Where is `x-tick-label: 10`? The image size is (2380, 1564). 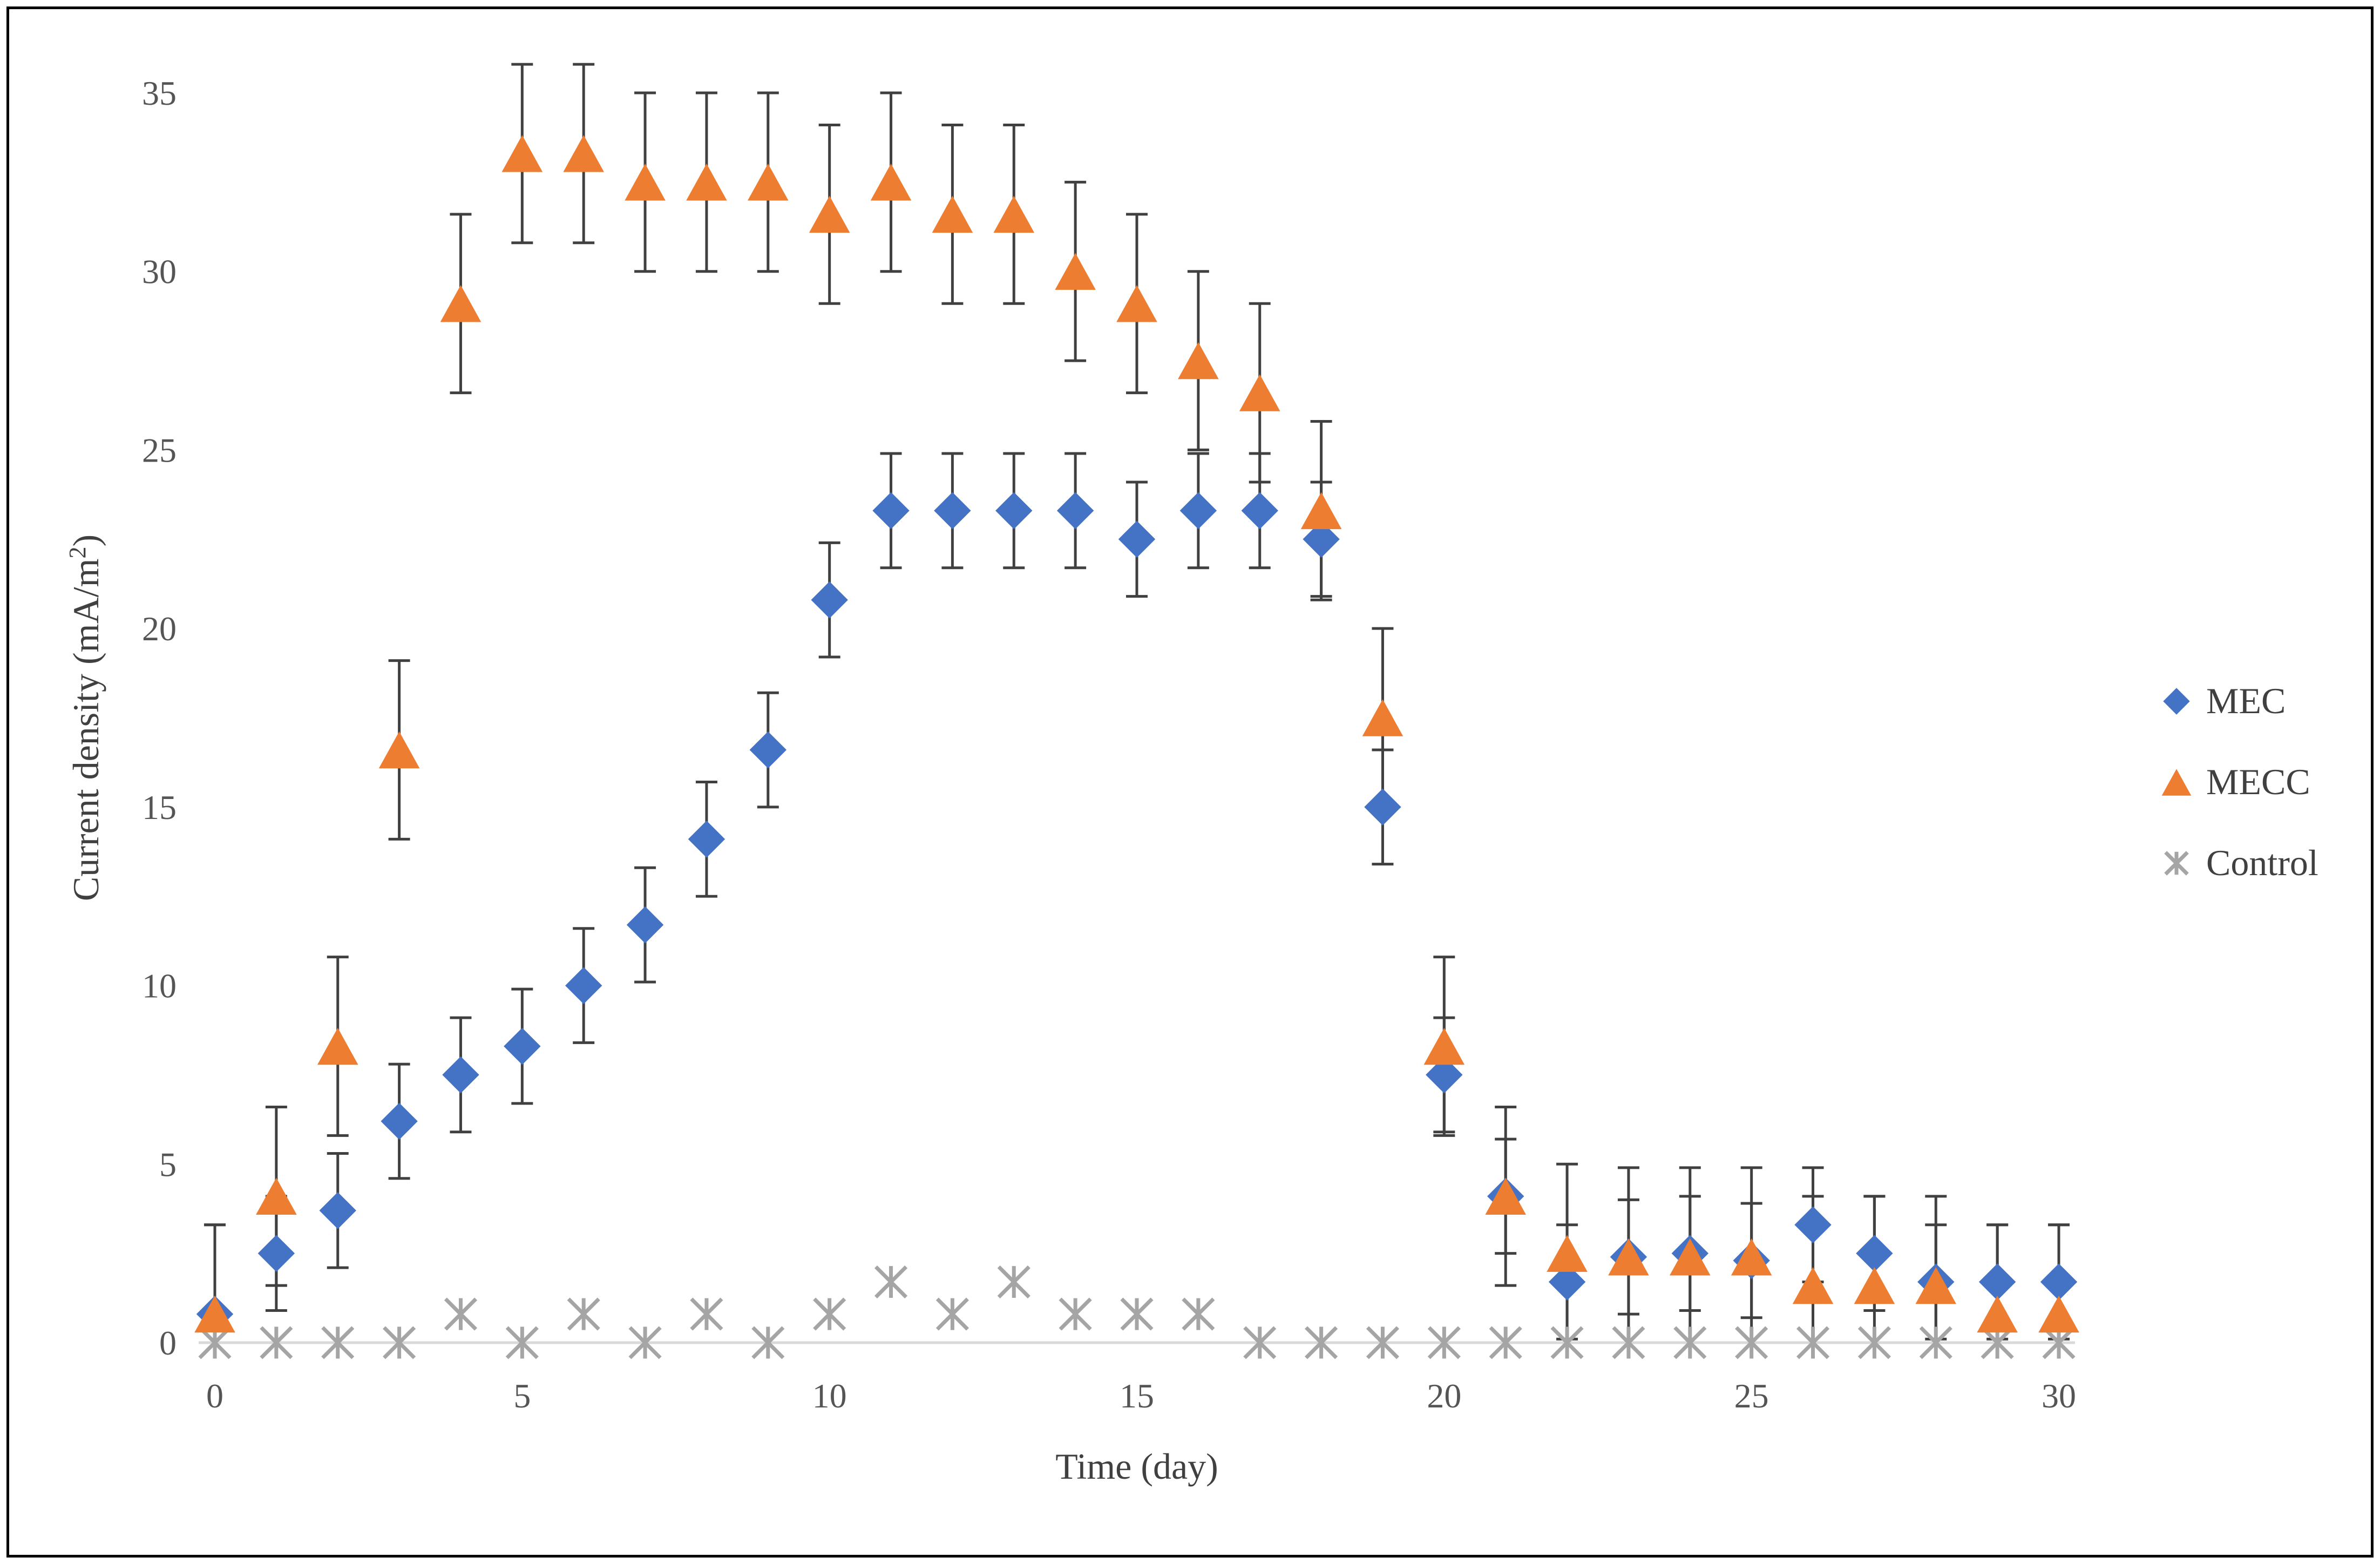 x-tick-label: 10 is located at coordinates (829, 1396).